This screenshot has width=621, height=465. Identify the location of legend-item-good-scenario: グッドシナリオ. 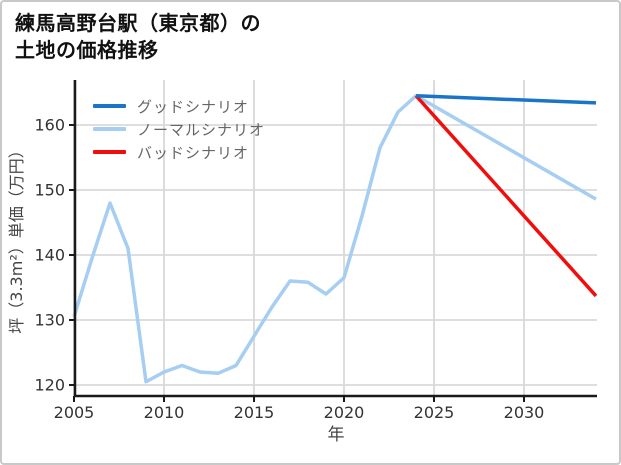
(179, 106).